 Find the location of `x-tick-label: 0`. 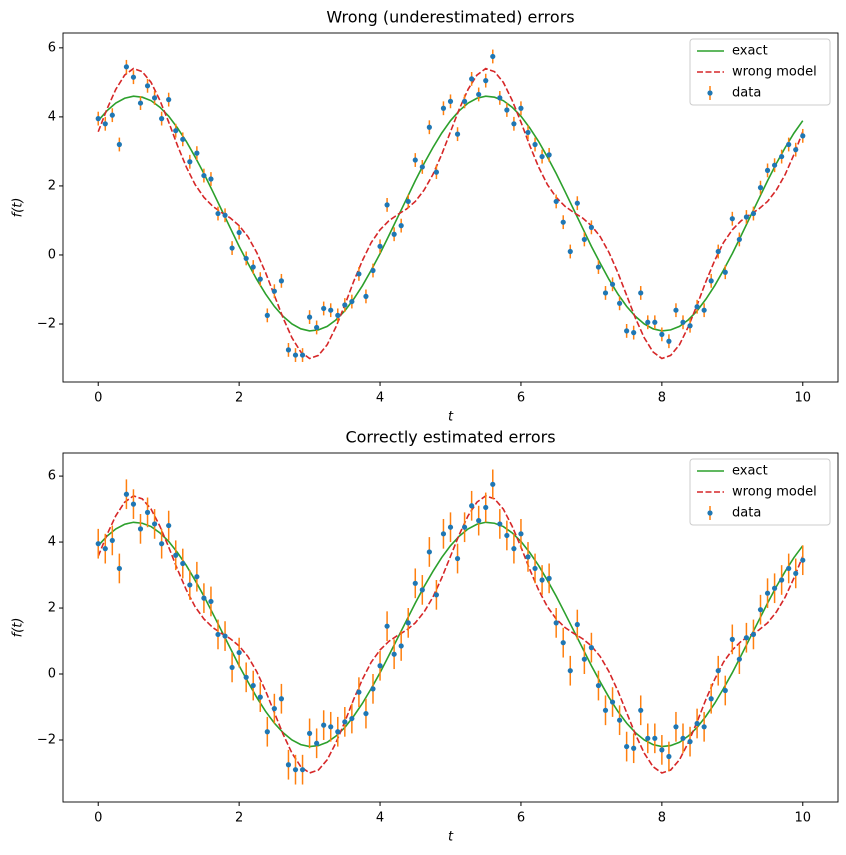

x-tick-label: 0 is located at coordinates (98, 398).